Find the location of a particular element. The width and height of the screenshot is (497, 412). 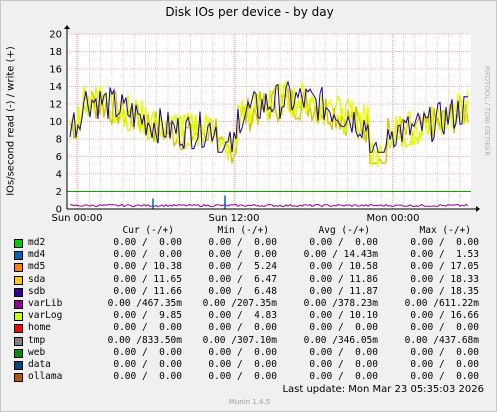

legend-value-min: 0.00 / 4.83 is located at coordinates (242, 316).